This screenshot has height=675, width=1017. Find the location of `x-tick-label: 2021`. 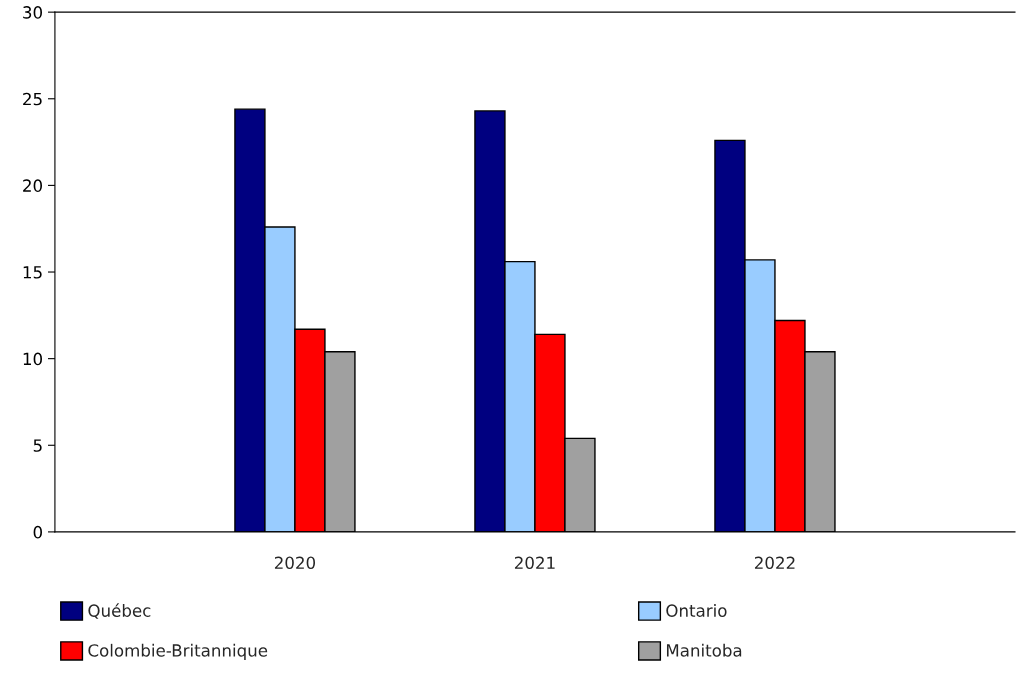

x-tick-label: 2021 is located at coordinates (534, 563).